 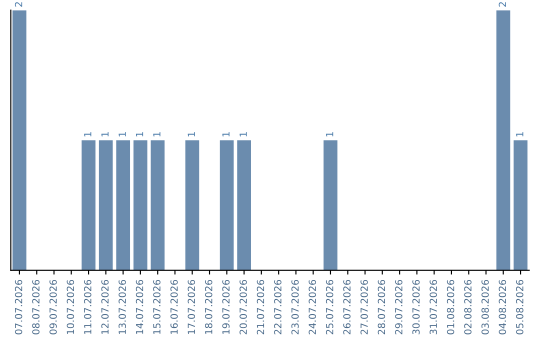 I want to click on x-tick-label: 22.07.2026, so click(x=278, y=307).